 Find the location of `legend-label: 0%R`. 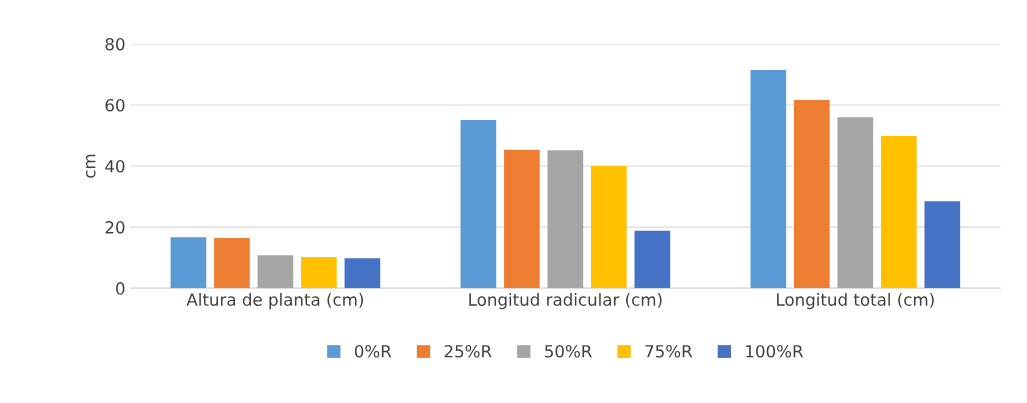

legend-label: 0%R is located at coordinates (373, 351).